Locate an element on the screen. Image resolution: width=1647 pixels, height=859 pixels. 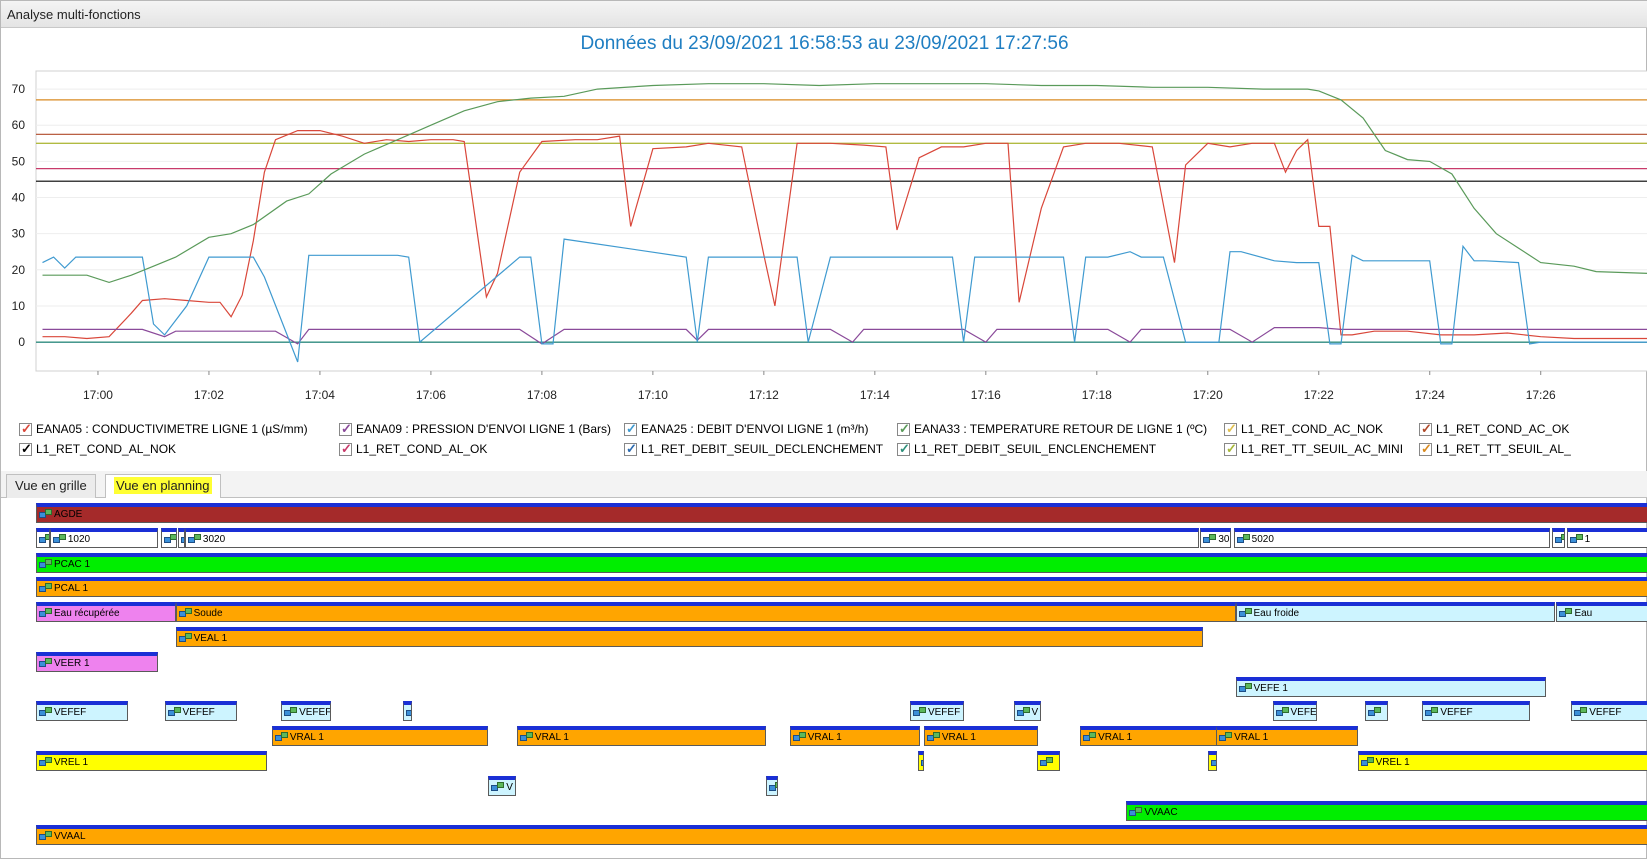
y-tick-label: 70 is located at coordinates (19, 89).